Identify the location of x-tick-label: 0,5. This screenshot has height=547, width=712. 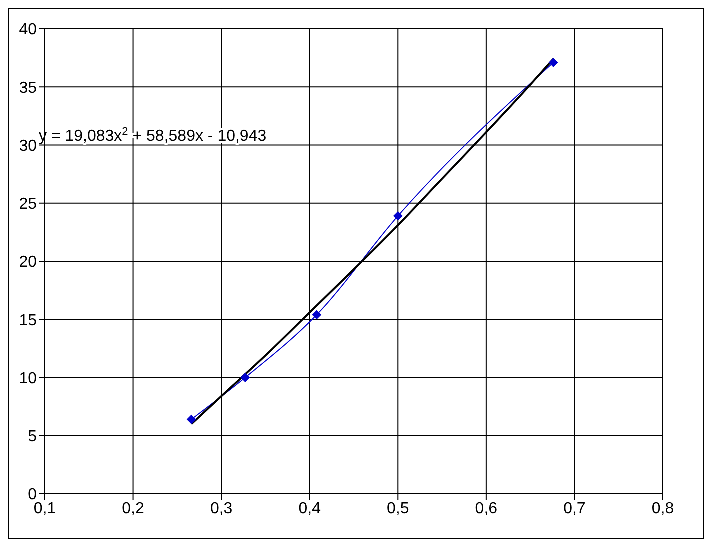
(398, 509).